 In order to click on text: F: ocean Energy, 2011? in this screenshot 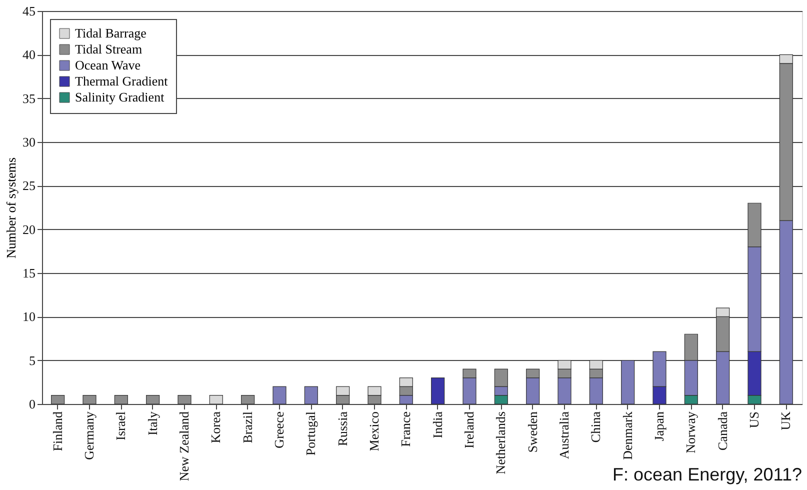, I will do `click(707, 474)`.